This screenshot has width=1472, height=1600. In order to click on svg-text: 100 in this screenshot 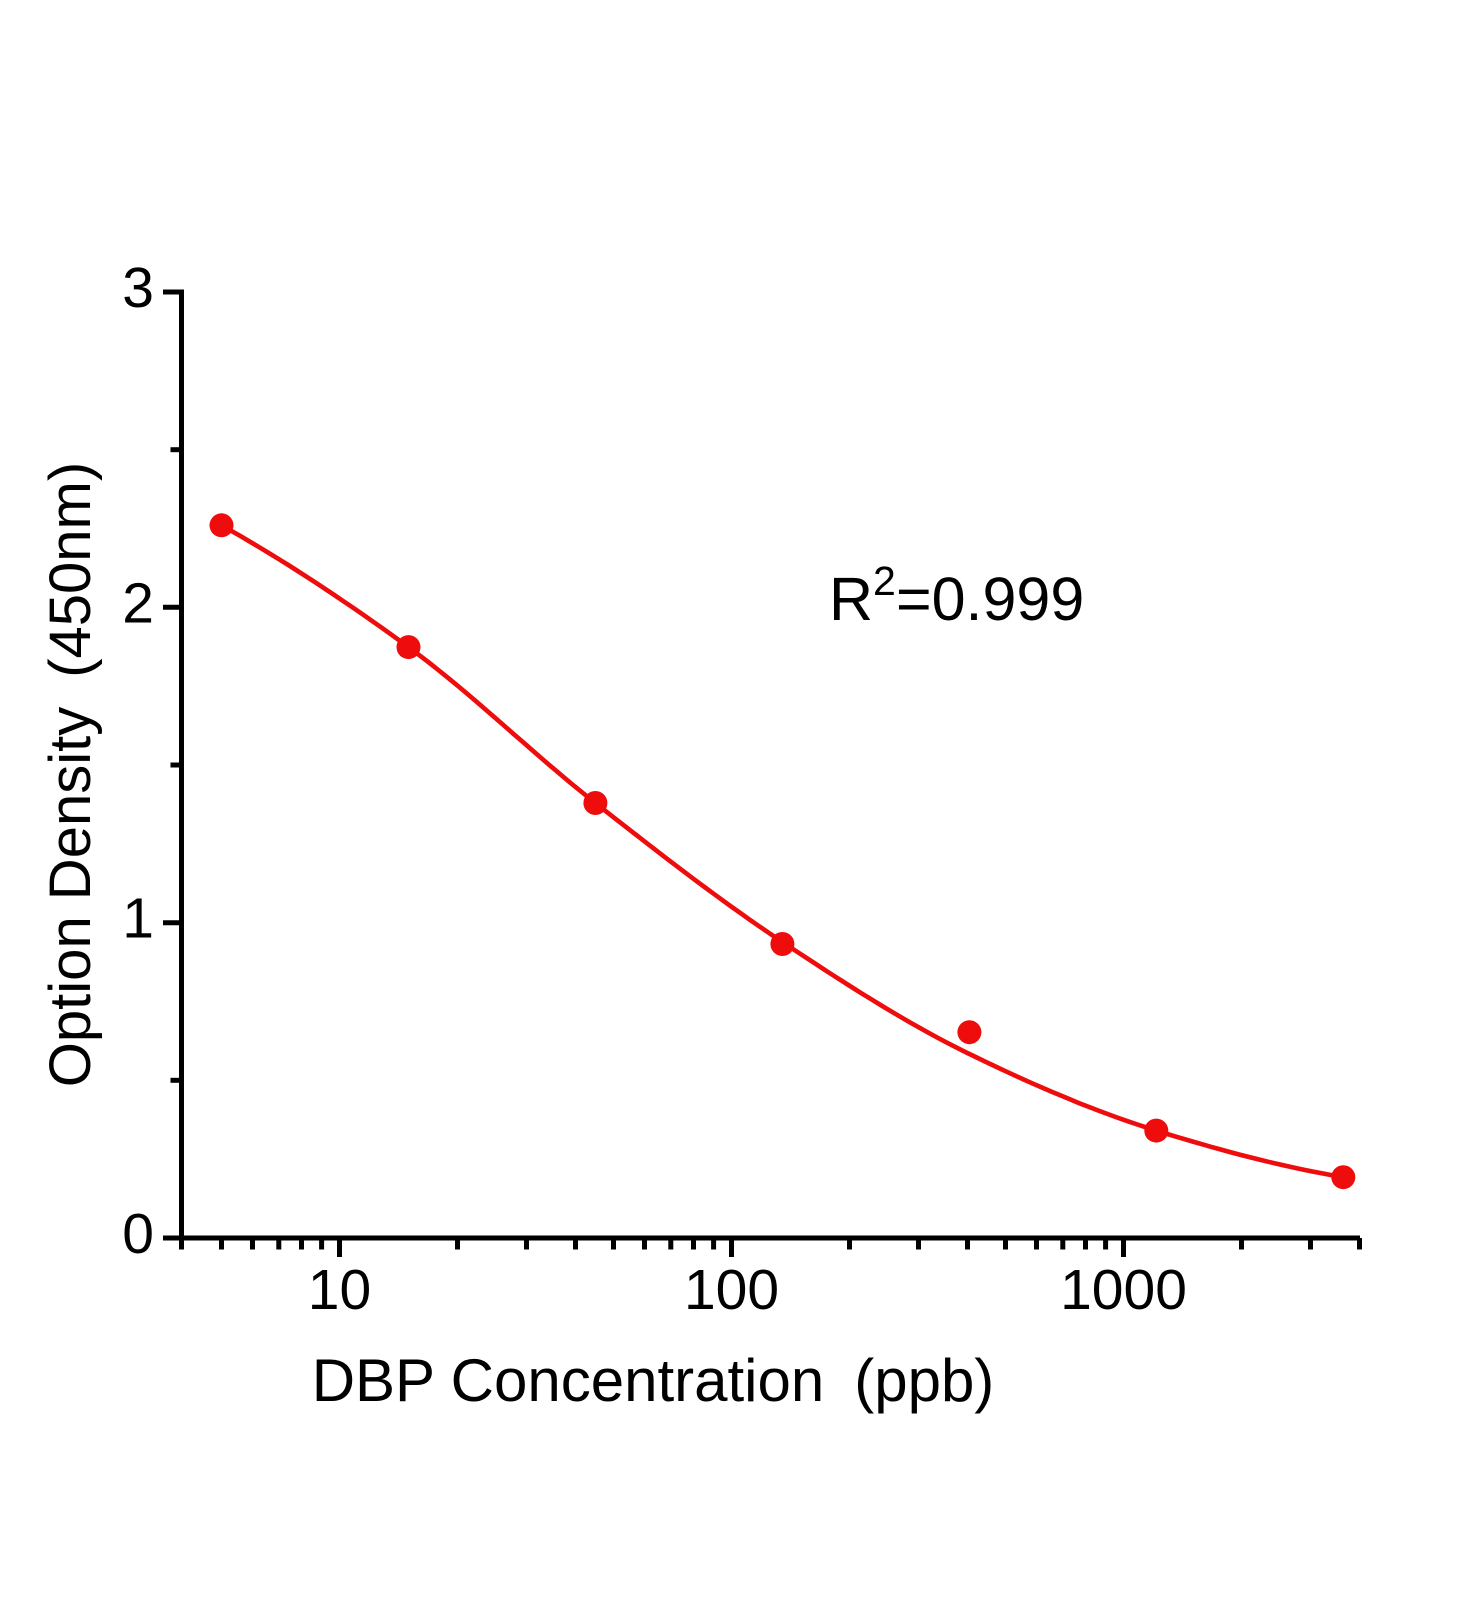, I will do `click(731, 1290)`.